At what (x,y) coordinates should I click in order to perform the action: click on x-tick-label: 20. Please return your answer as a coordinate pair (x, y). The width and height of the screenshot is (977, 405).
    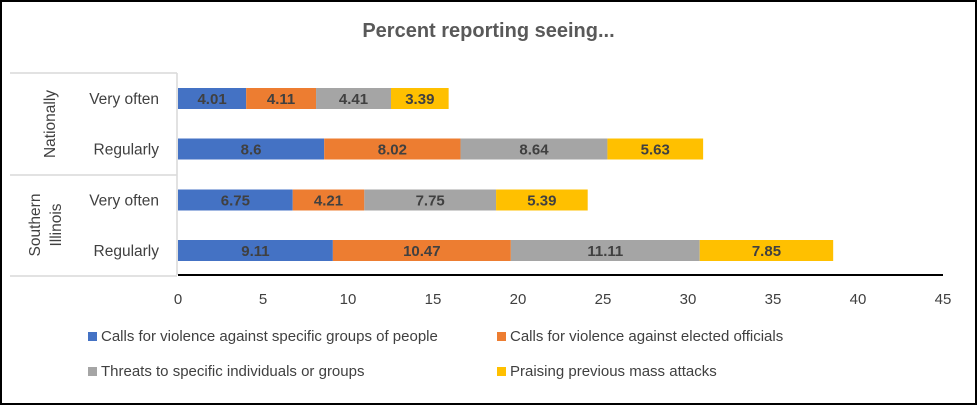
    Looking at the image, I should click on (518, 299).